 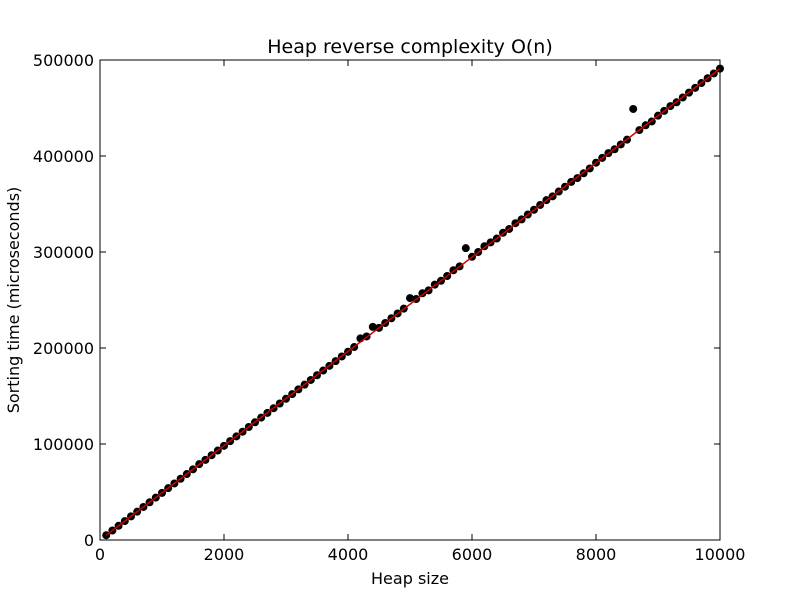 What do you see at coordinates (720, 554) in the screenshot?
I see `x-tick-label: 10000` at bounding box center [720, 554].